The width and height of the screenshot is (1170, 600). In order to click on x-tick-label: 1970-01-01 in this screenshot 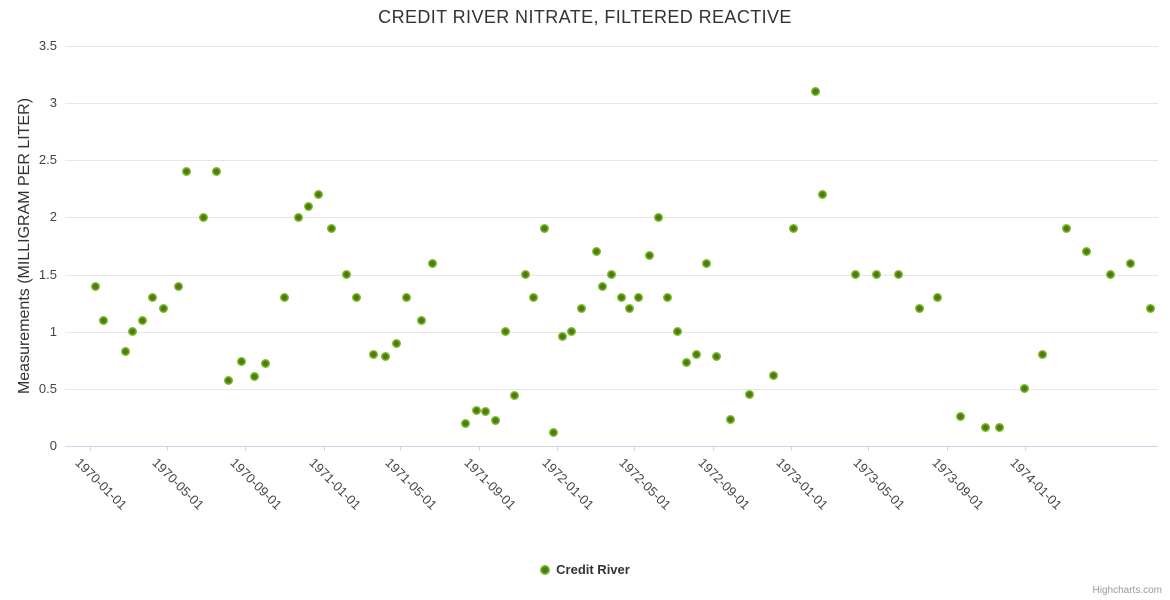, I will do `click(101, 484)`.